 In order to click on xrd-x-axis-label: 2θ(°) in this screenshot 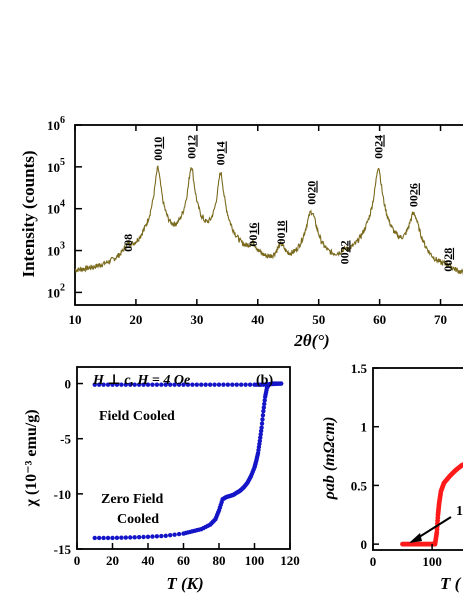, I will do `click(311, 340)`.